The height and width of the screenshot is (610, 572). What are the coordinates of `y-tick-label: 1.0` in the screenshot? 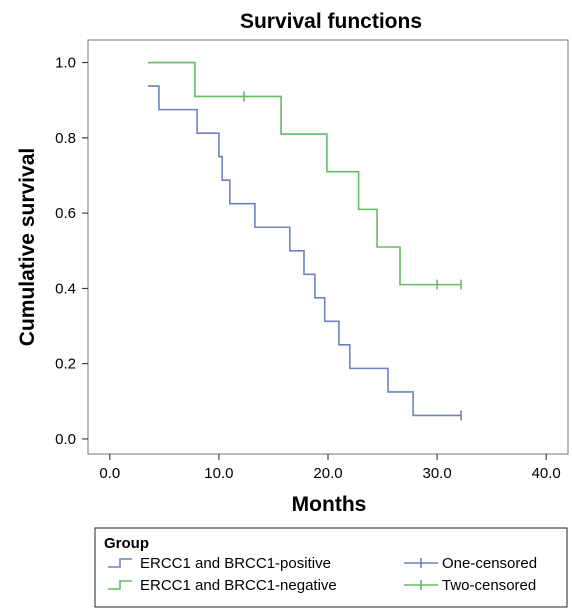 It's located at (65, 63).